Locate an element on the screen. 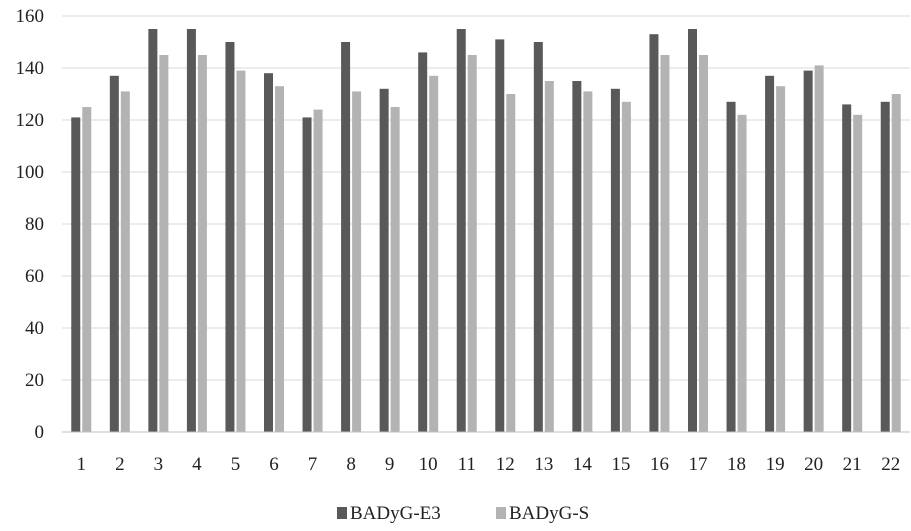  x-tick-label: 11 is located at coordinates (467, 464).